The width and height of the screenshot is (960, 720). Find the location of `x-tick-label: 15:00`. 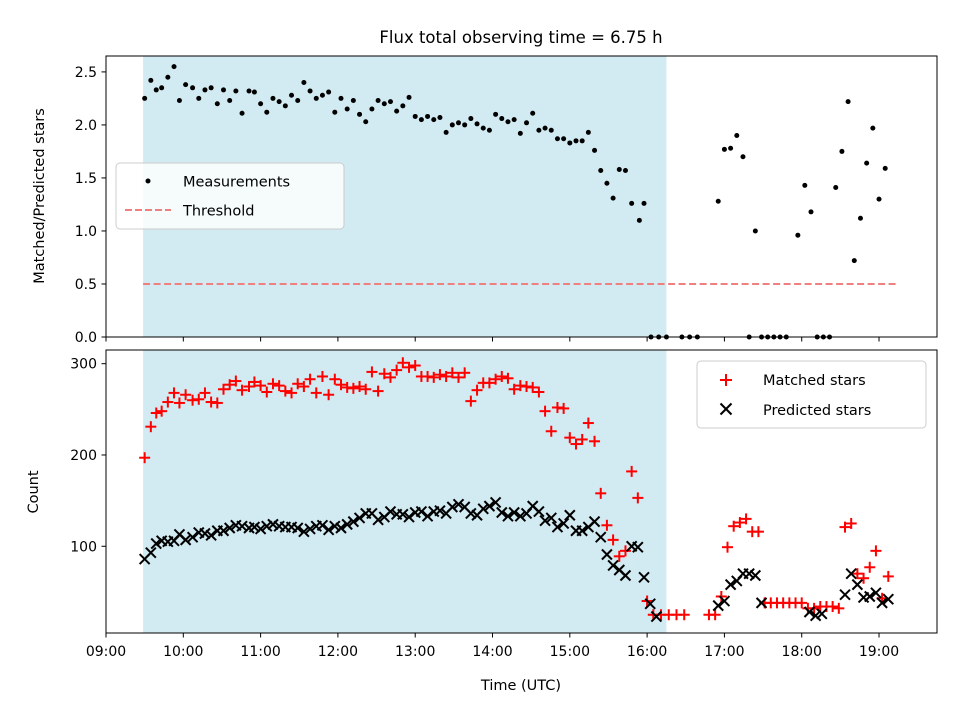

x-tick-label: 15:00 is located at coordinates (570, 652).